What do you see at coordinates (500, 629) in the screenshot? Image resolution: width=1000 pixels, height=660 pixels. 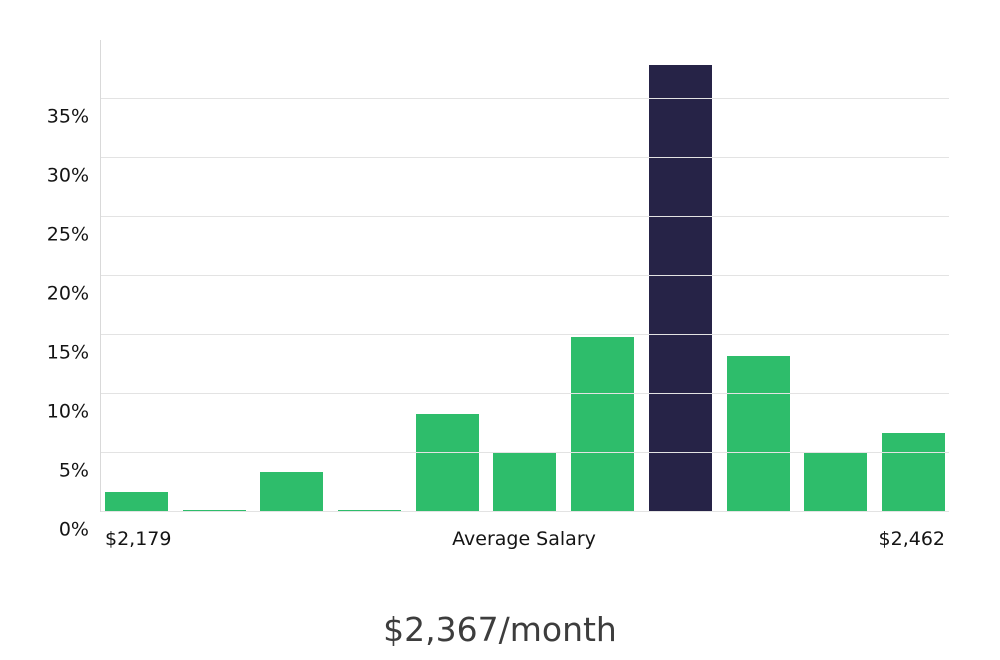 I see `chart-title: $2,367/month` at bounding box center [500, 629].